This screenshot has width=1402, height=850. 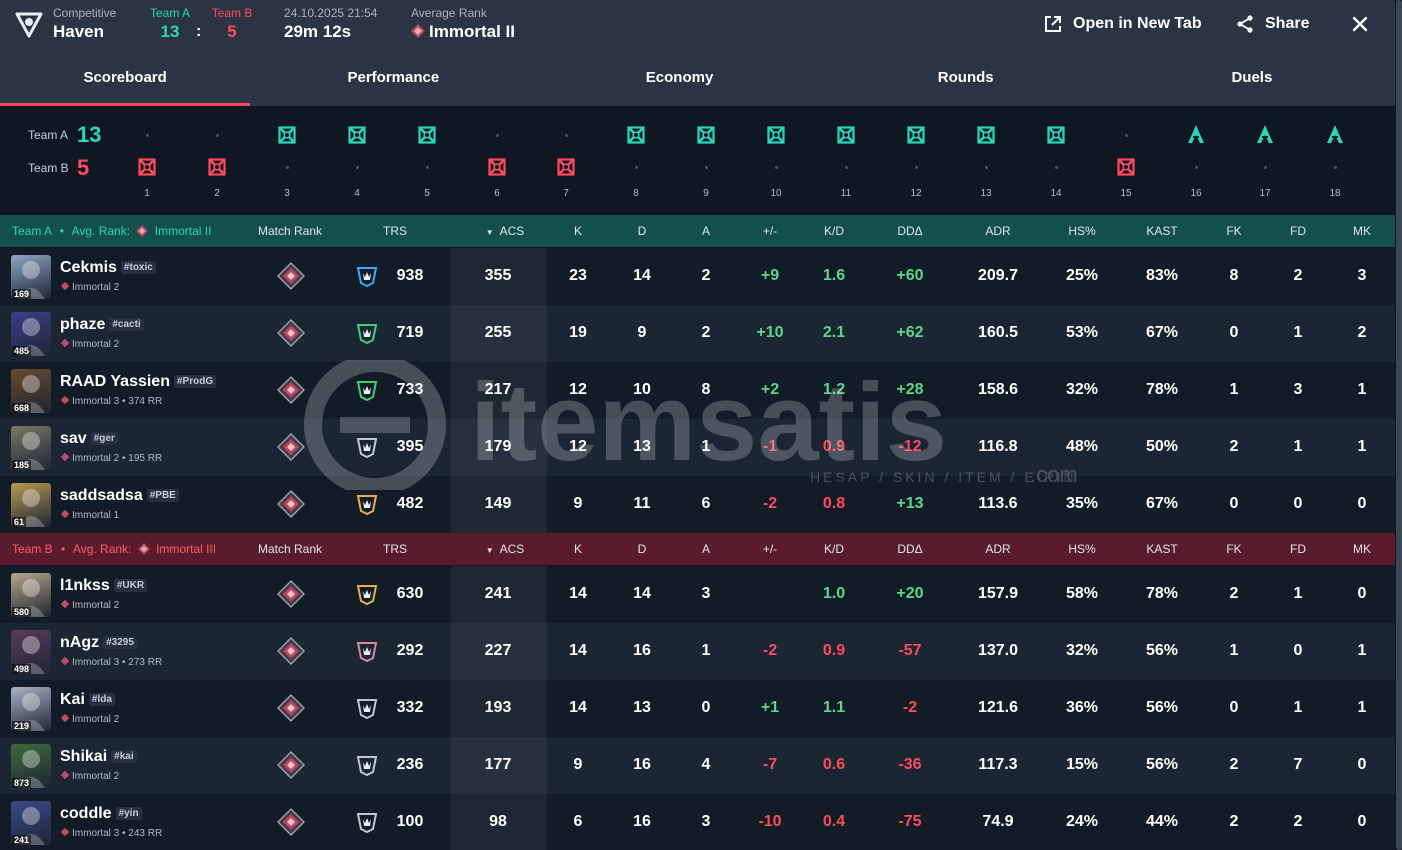 I want to click on col-hs-value: 53%, so click(x=1082, y=332).